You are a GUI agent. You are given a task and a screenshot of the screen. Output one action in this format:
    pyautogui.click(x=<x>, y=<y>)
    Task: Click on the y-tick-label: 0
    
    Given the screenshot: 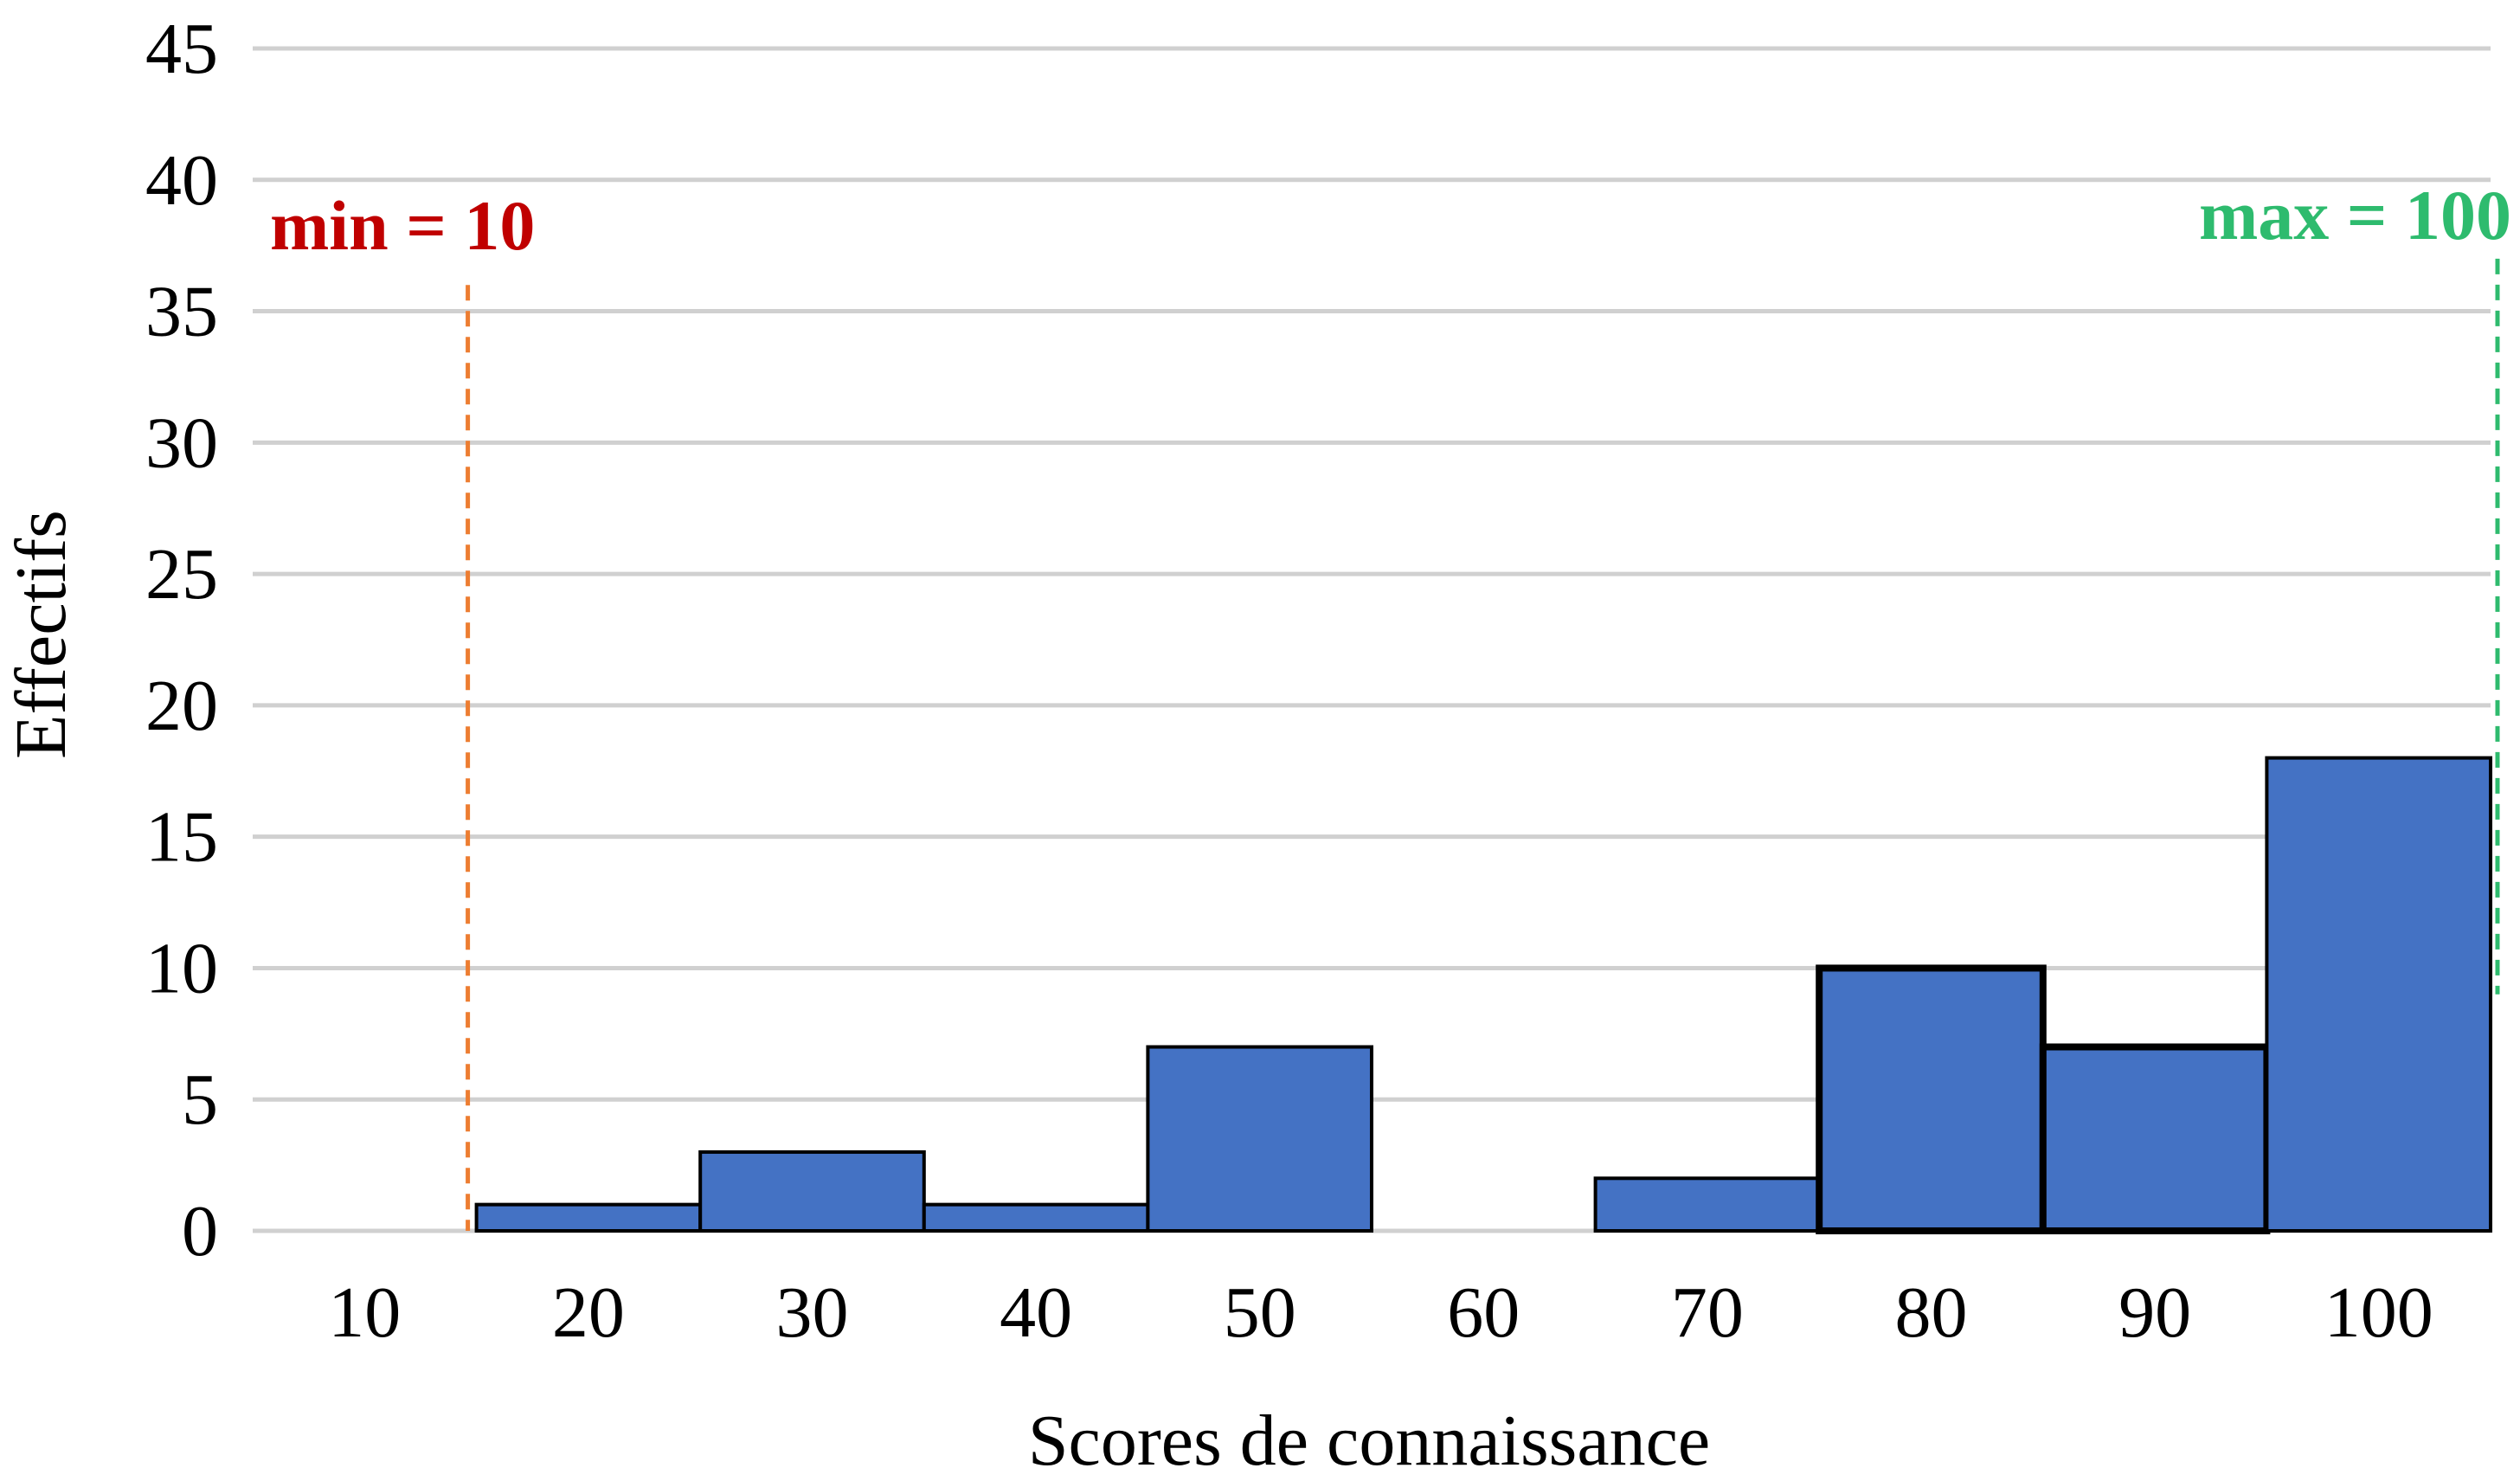 What is the action you would take?
    pyautogui.click(x=200, y=1231)
    